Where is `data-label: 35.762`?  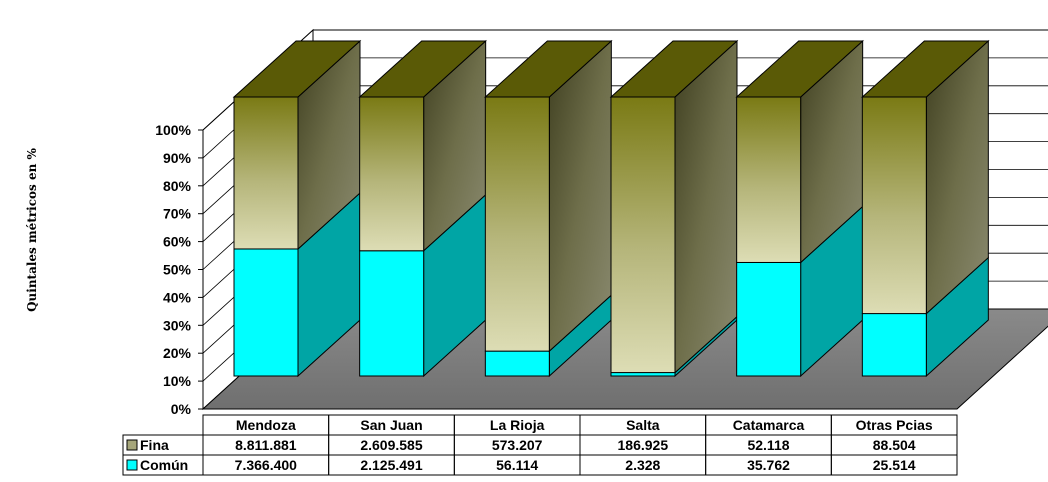 data-label: 35.762 is located at coordinates (768, 465).